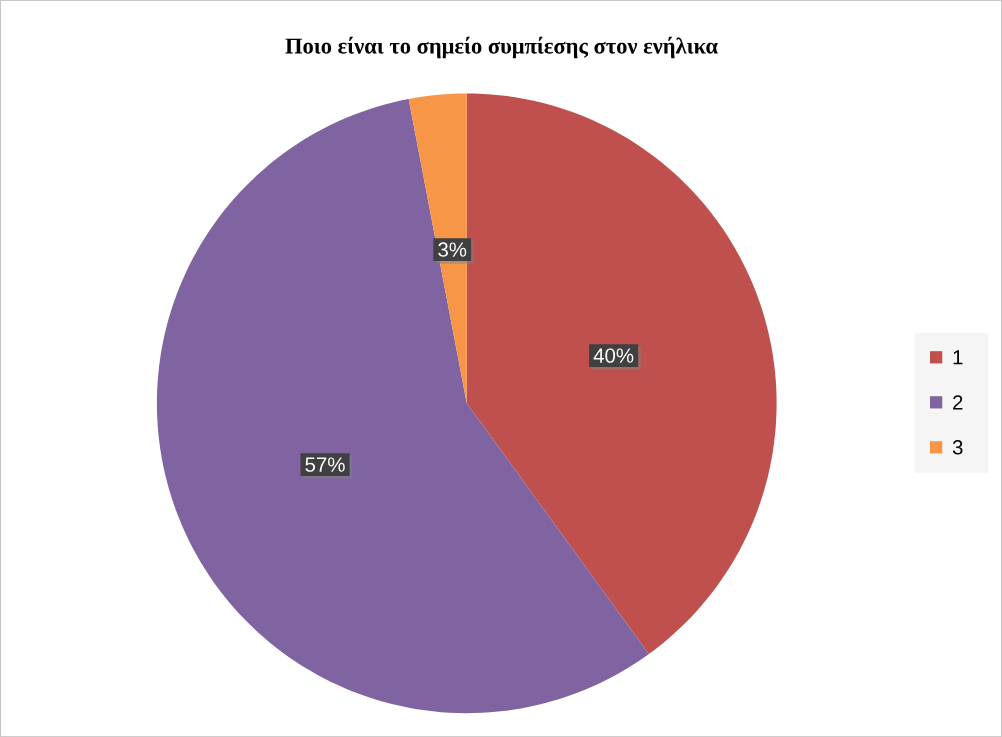  I want to click on data-label: 40%, so click(613, 355).